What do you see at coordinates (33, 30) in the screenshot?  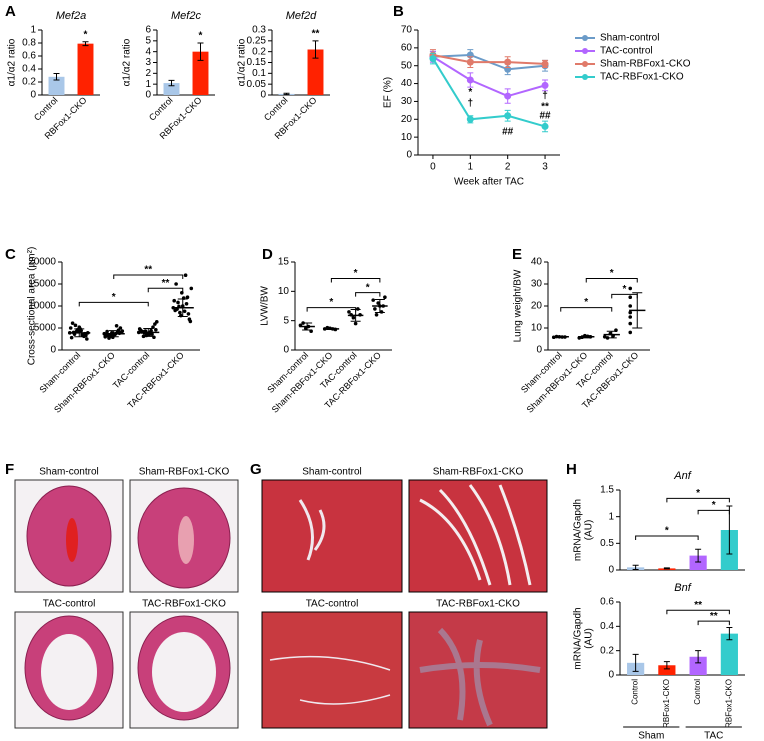 I see `y-tick-label: 1` at bounding box center [33, 30].